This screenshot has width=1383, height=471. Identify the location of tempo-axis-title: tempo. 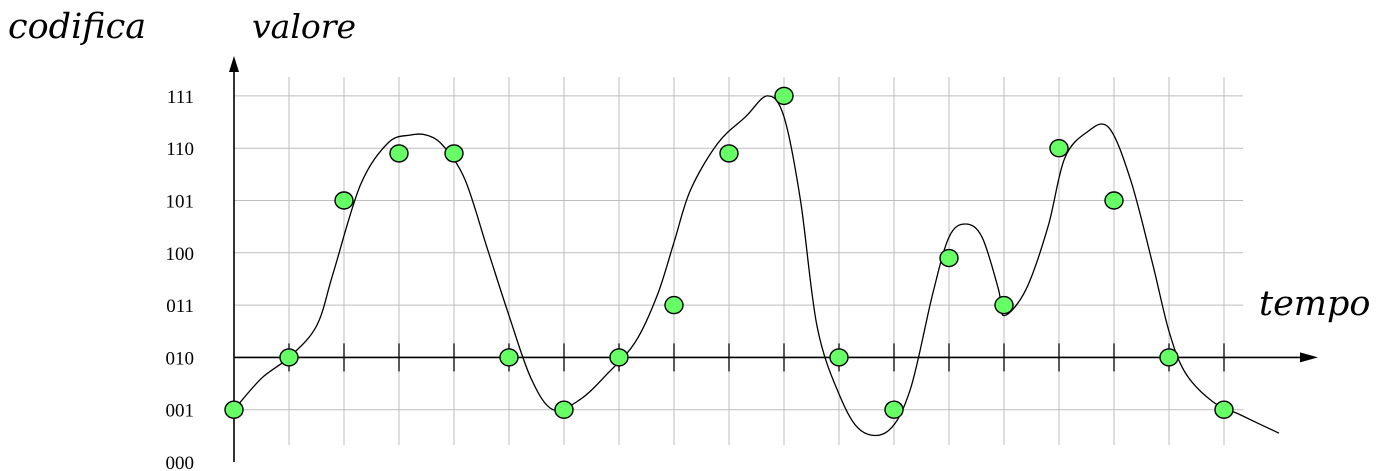
(1314, 304).